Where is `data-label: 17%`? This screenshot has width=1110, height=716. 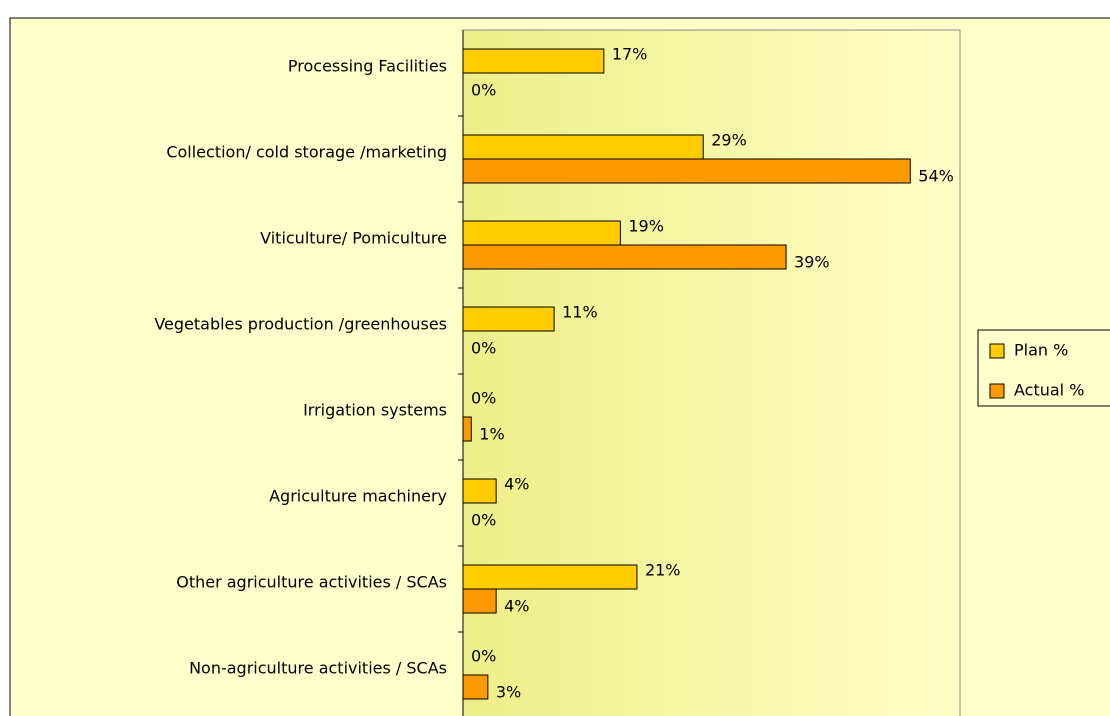 data-label: 17% is located at coordinates (630, 54).